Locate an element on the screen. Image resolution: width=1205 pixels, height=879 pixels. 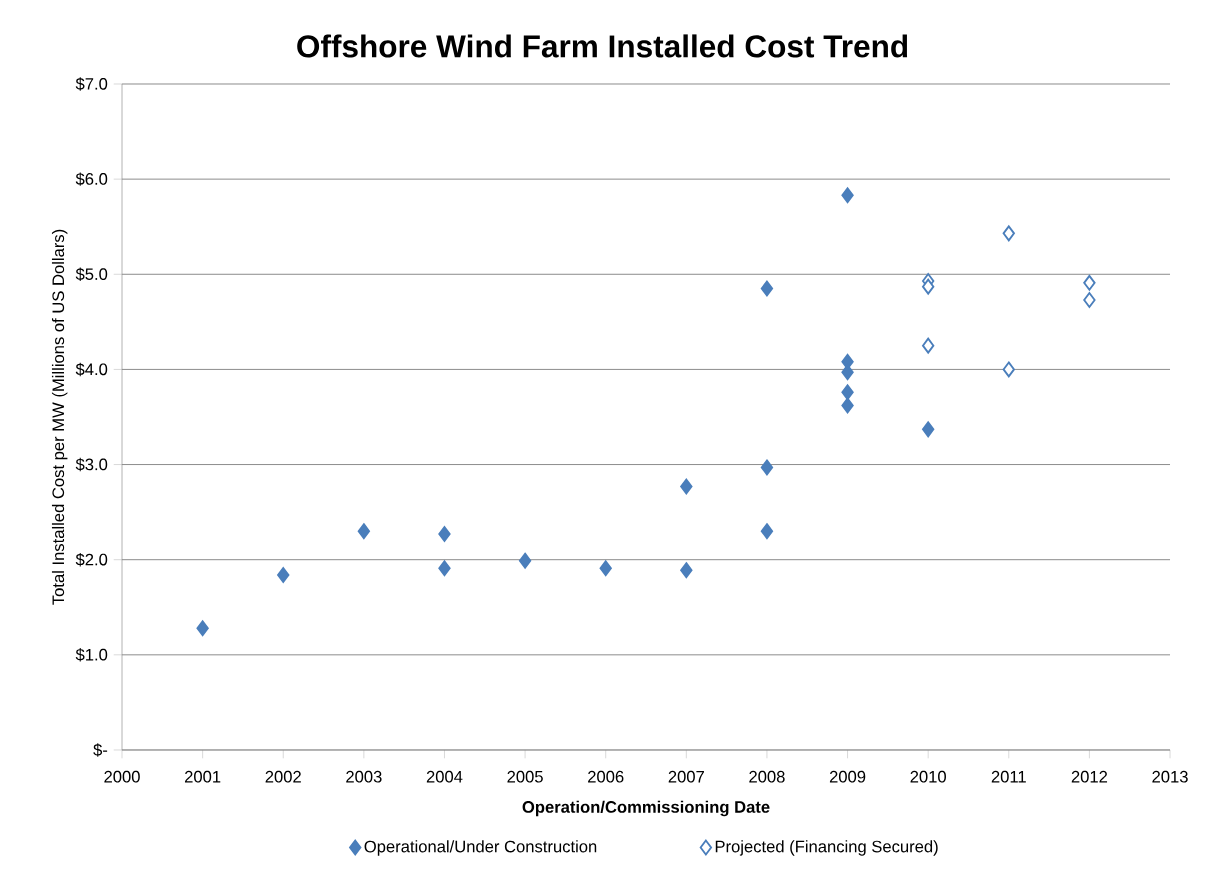
x-tick-label: 2003 is located at coordinates (364, 776).